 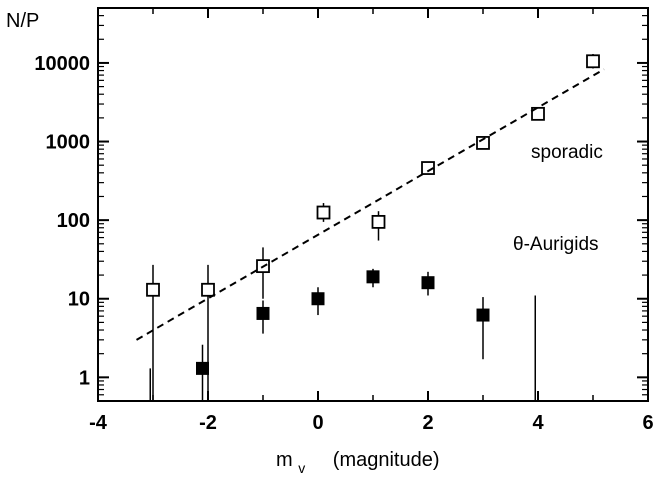 What do you see at coordinates (284, 460) in the screenshot?
I see `x-axis-title-main: m` at bounding box center [284, 460].